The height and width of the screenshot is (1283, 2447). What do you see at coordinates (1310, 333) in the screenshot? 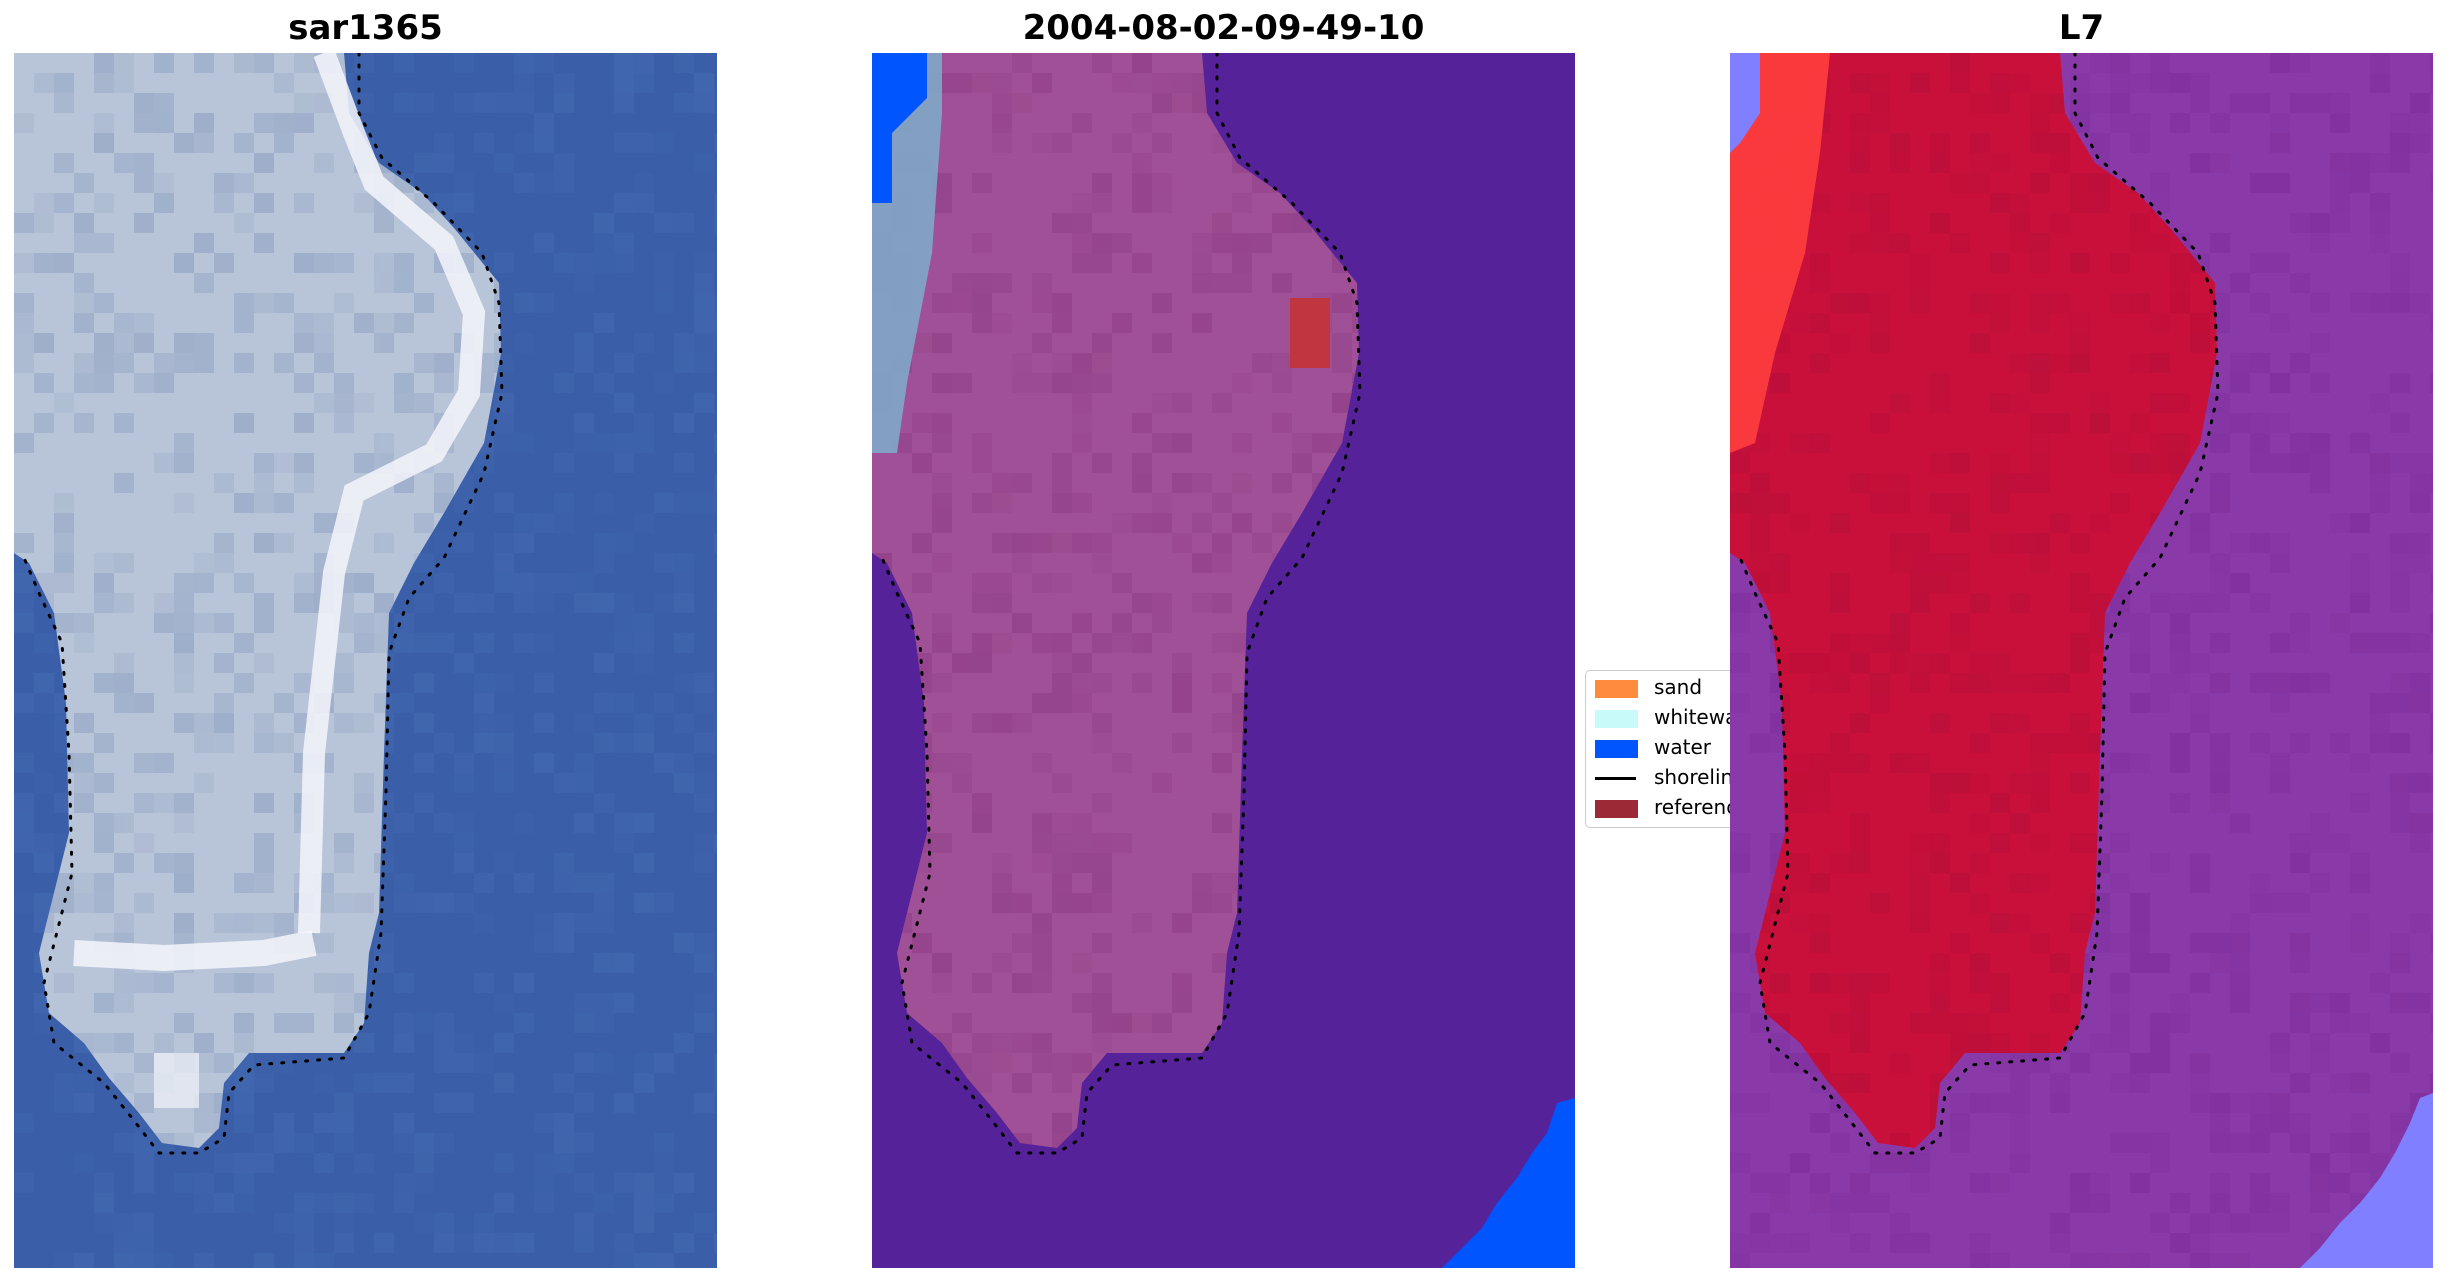
I see `reference-patch` at bounding box center [1310, 333].